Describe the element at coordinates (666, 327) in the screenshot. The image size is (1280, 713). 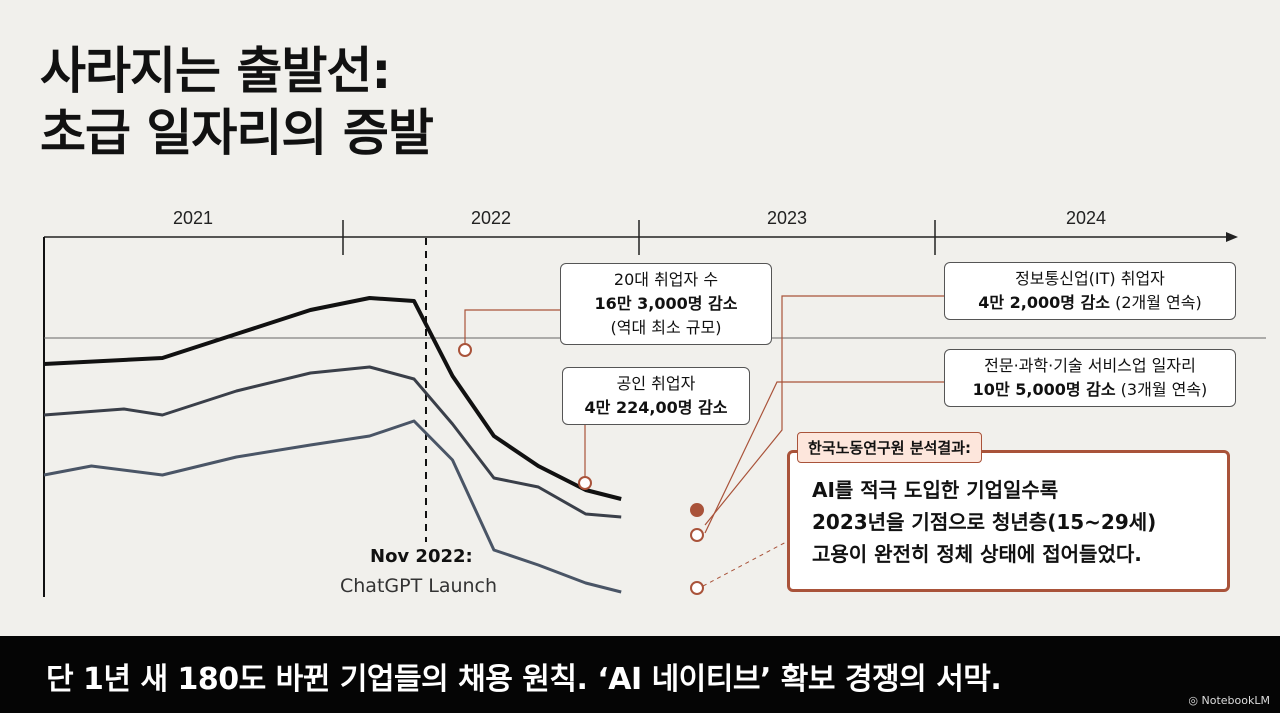
I see `callout-note: (역대 최소 규모)` at that location.